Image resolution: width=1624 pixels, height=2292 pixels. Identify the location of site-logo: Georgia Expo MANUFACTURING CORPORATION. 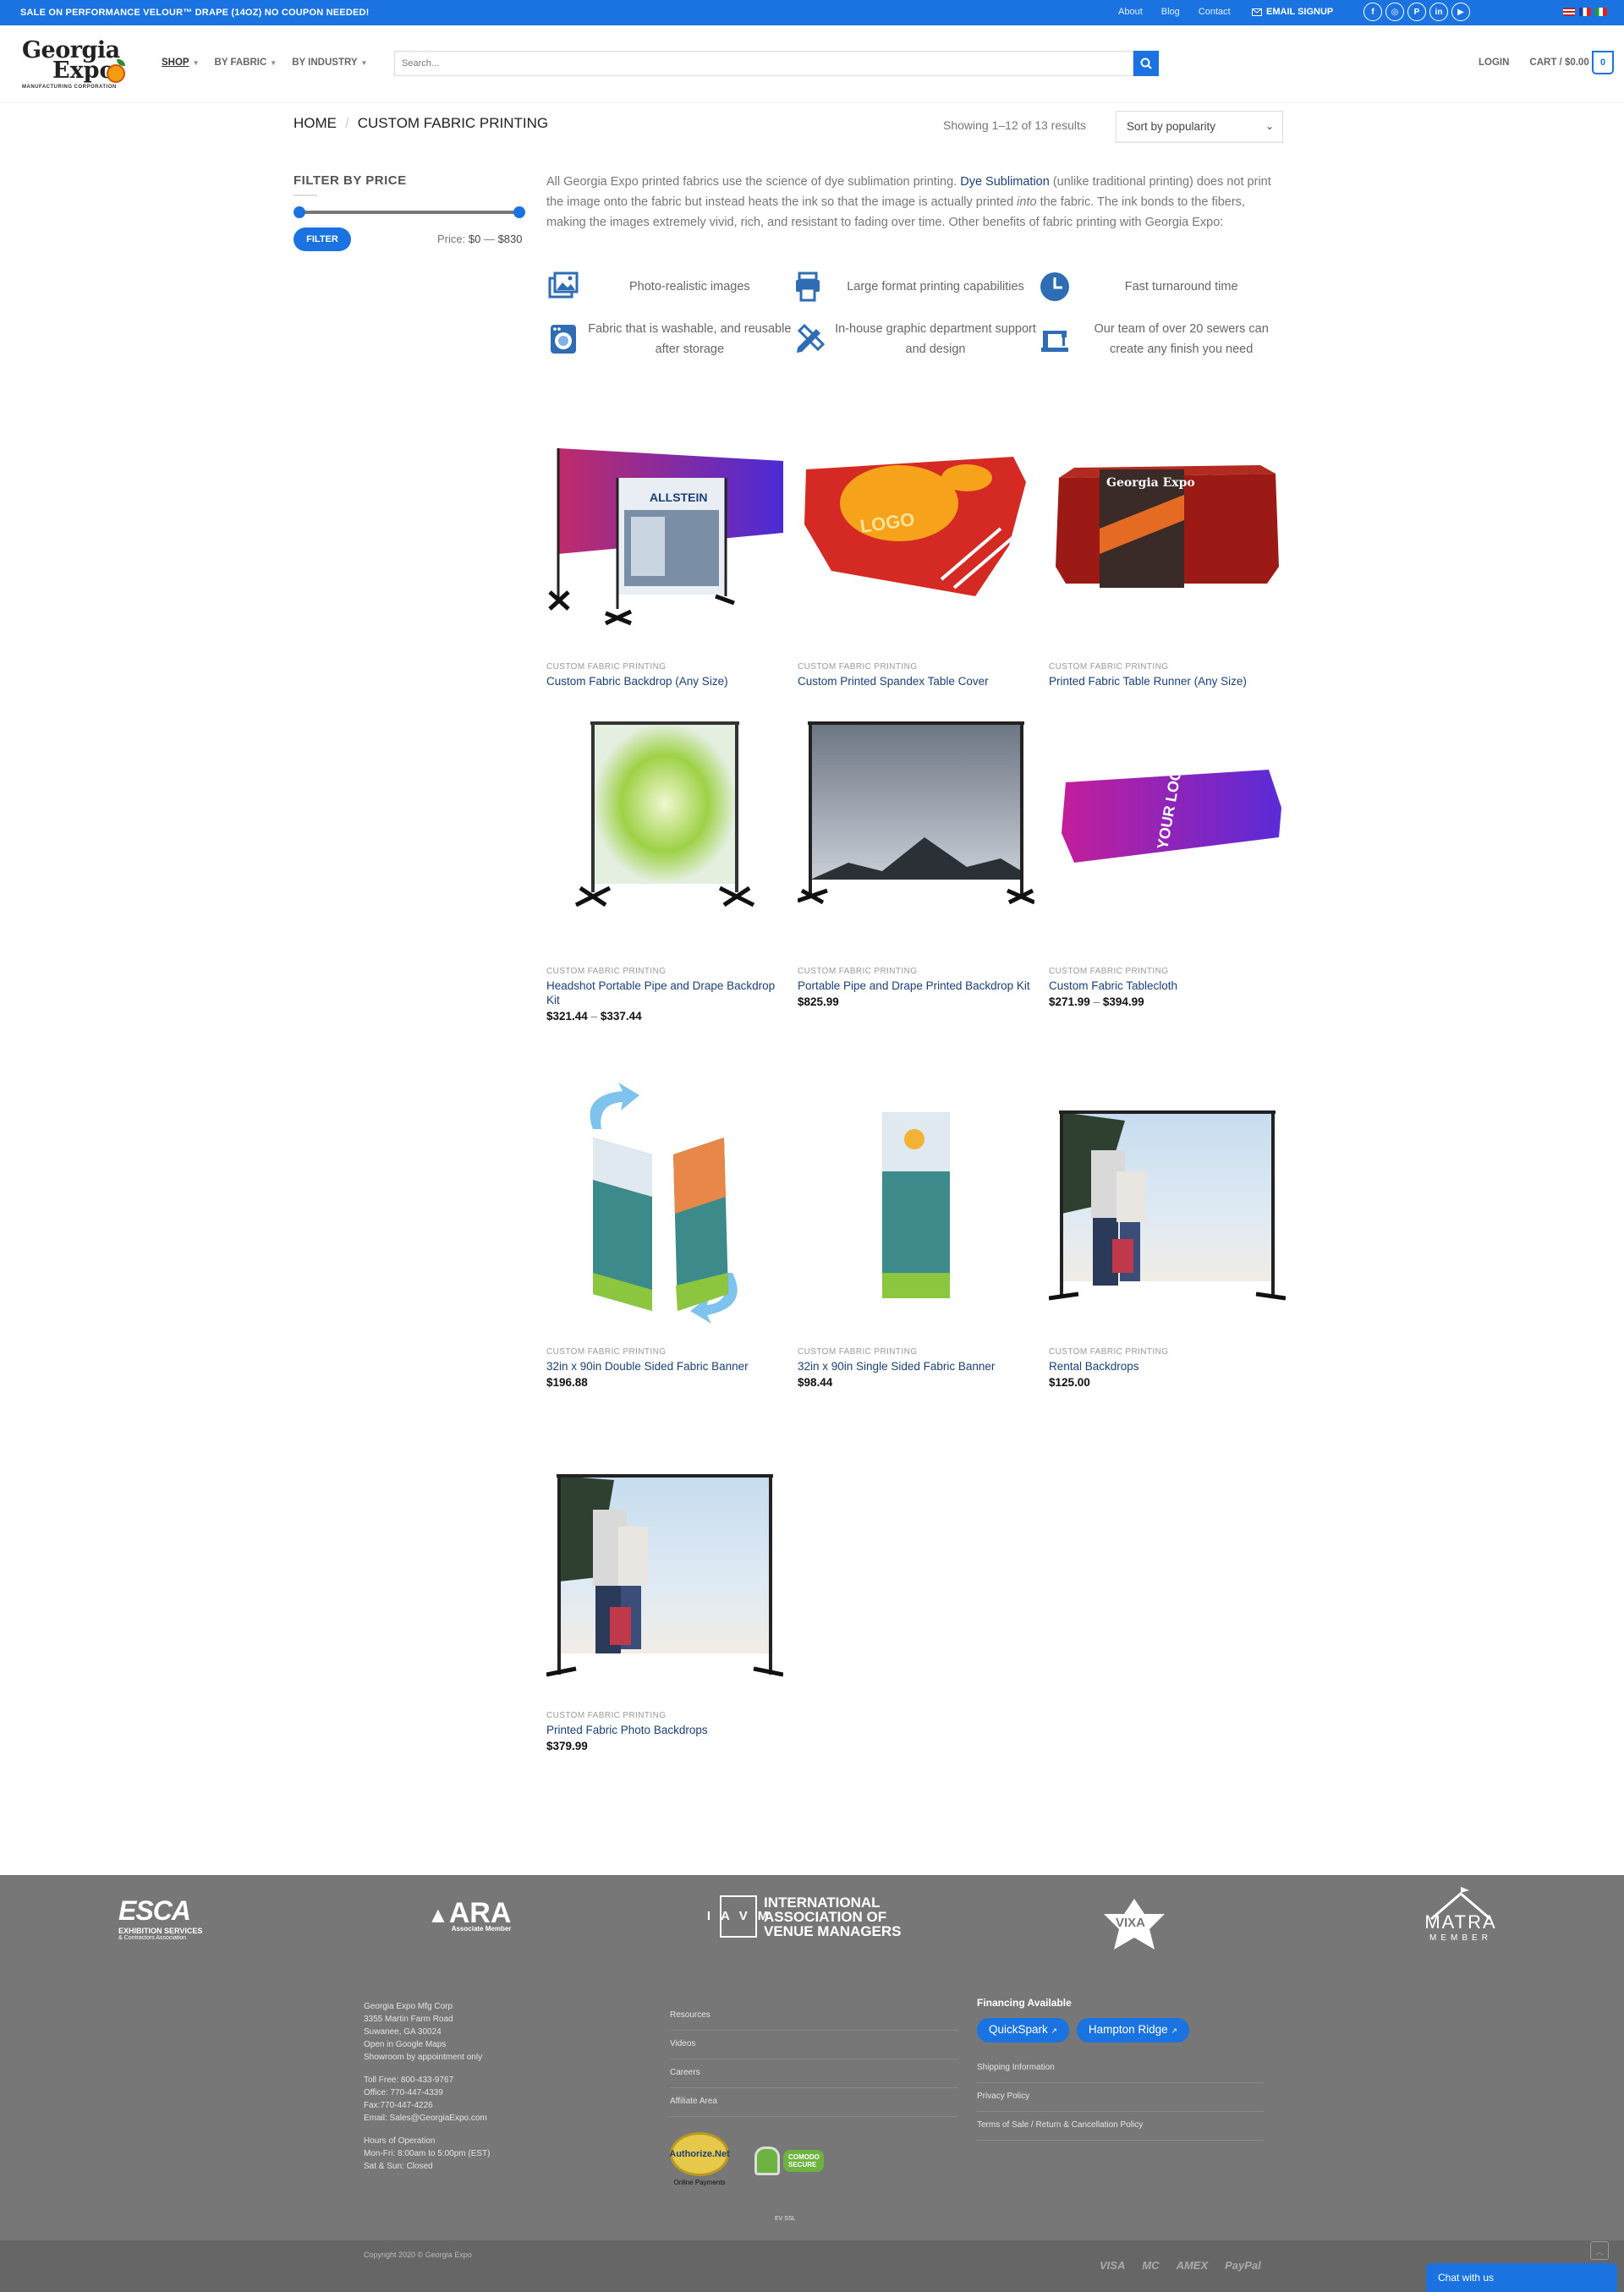
(79, 63).